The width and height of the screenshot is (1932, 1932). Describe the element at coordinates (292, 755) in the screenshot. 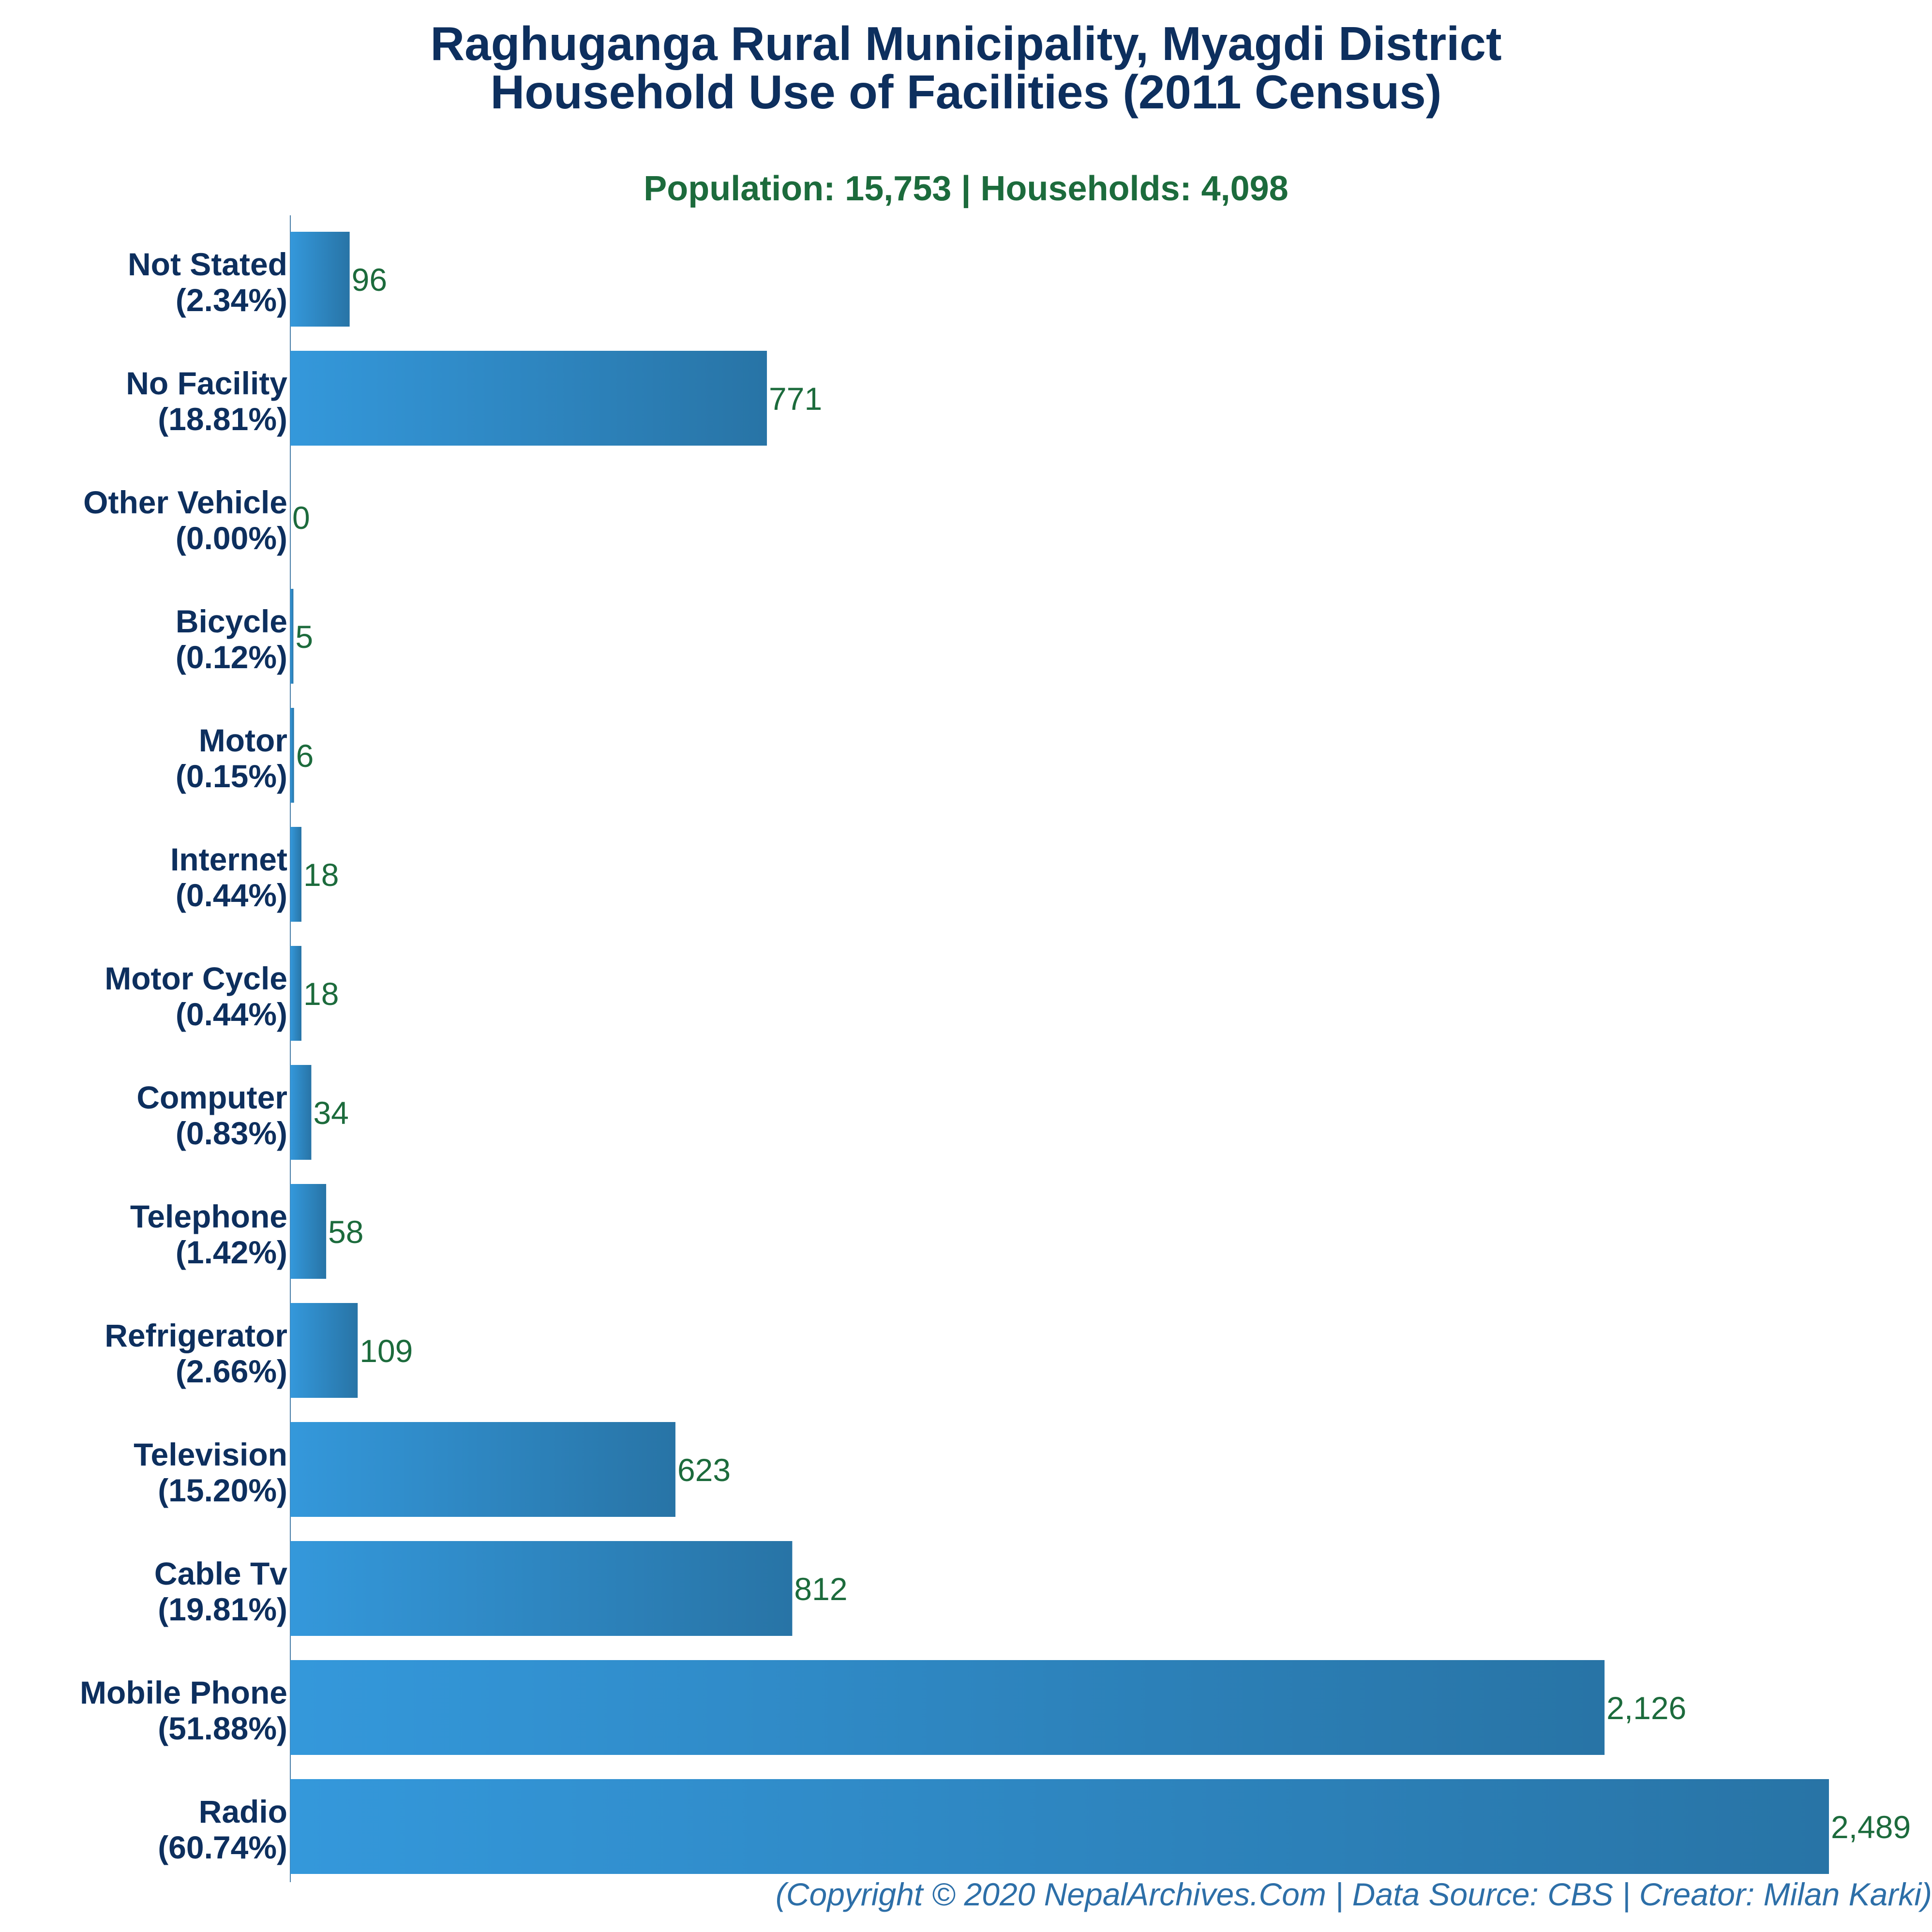

I see `bar-motor` at that location.